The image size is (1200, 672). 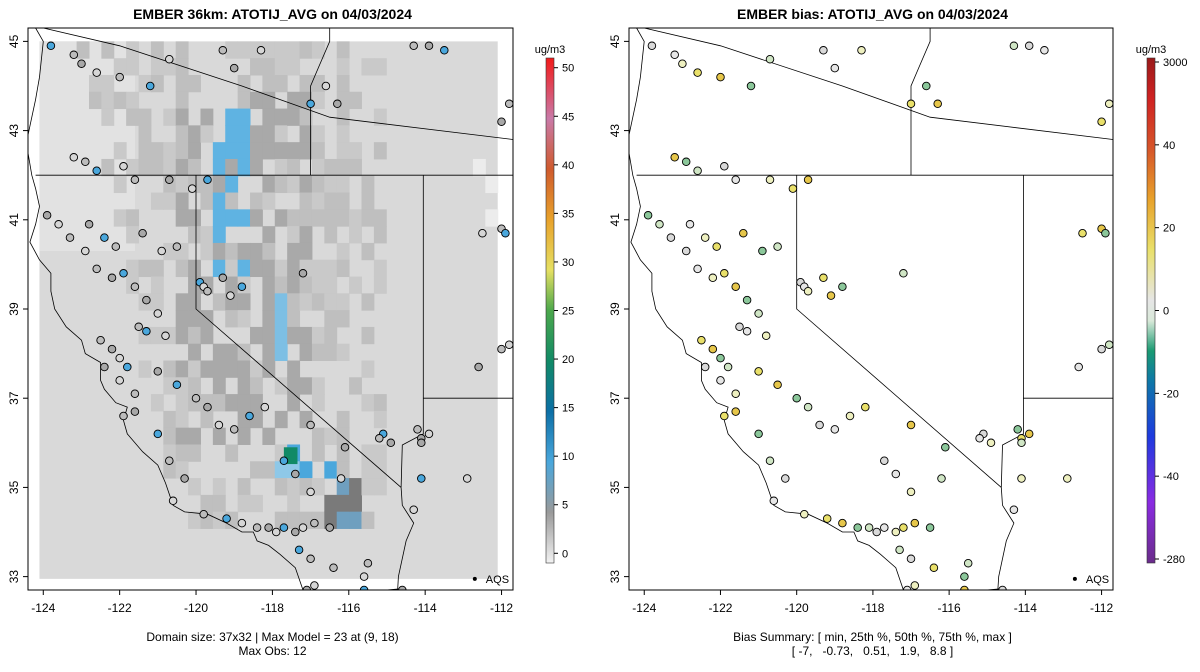 I want to click on x-tick-label: -112, so click(x=501, y=608).